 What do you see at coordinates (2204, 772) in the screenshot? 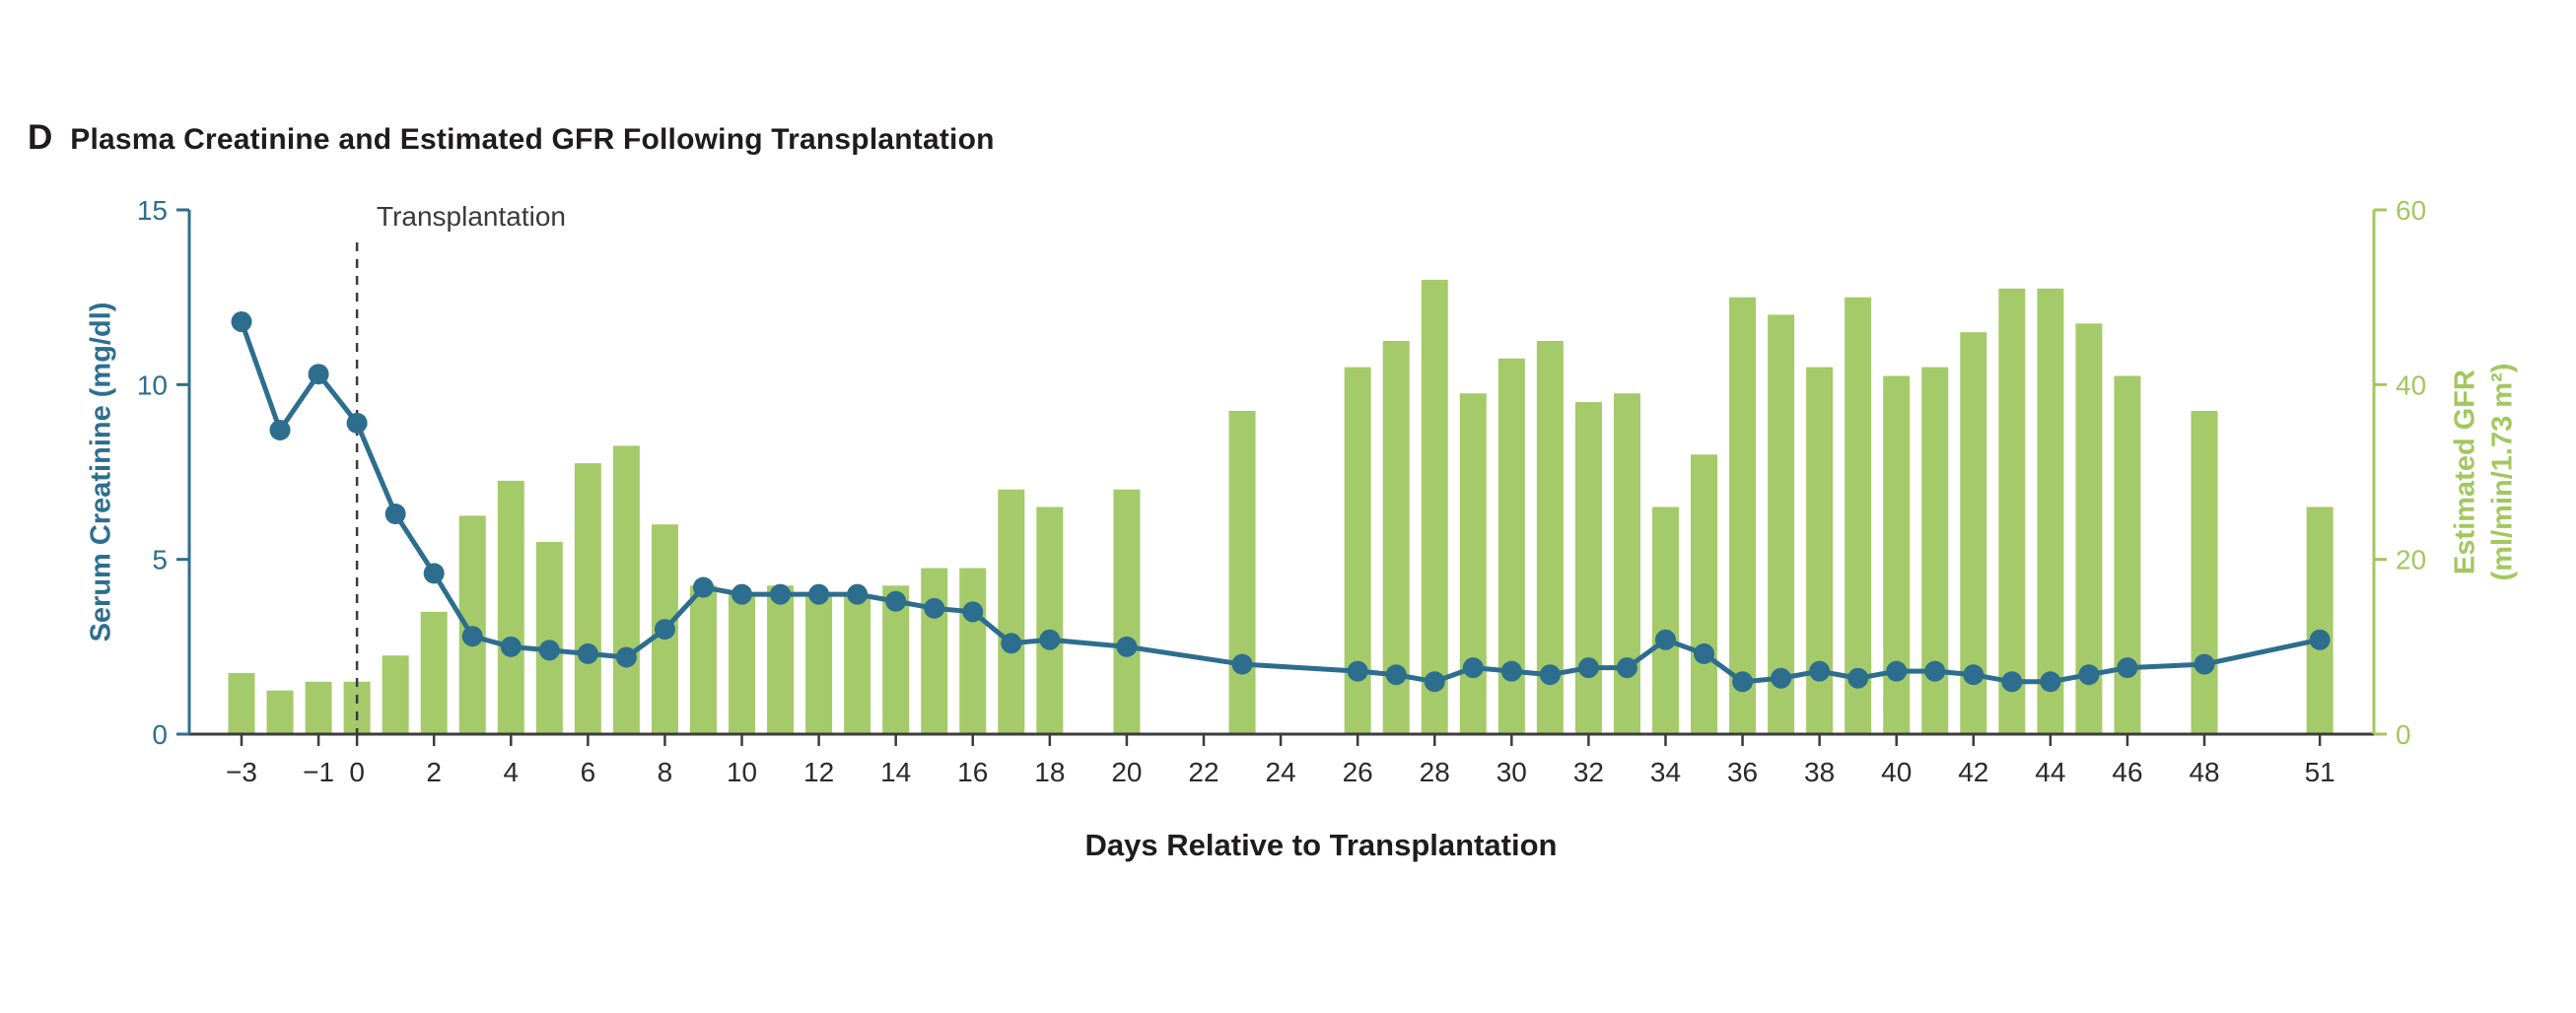
I see `x-axis-tick-label: 48` at bounding box center [2204, 772].